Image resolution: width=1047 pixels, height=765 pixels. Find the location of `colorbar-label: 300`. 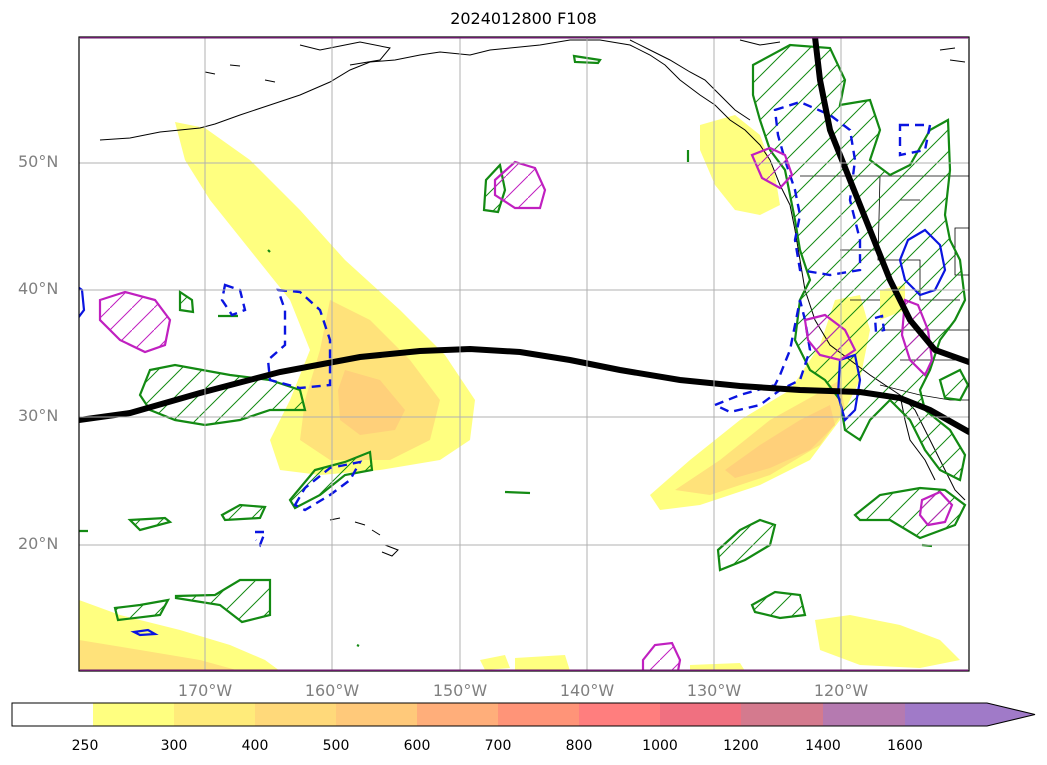

colorbar-label: 300 is located at coordinates (174, 746).